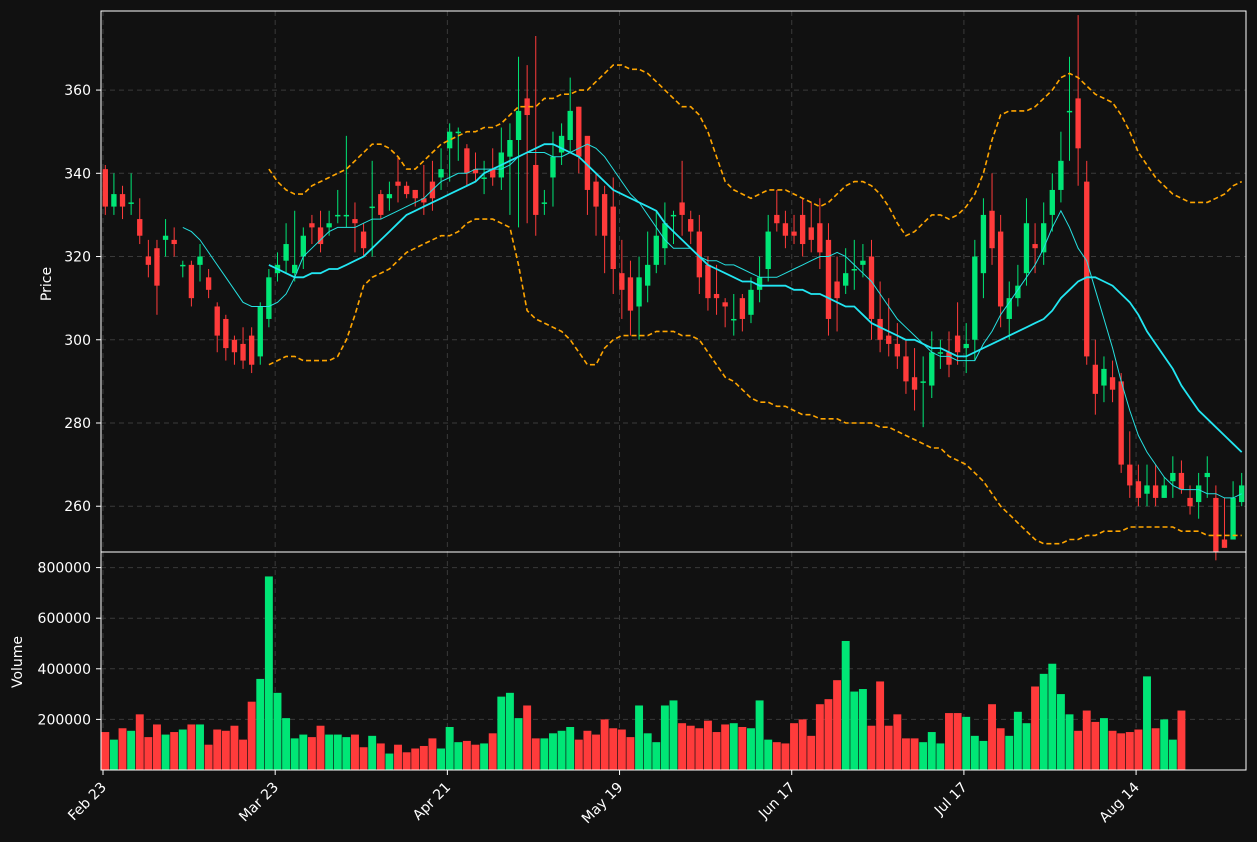 The width and height of the screenshot is (1257, 842). What do you see at coordinates (77, 258) in the screenshot?
I see `price-tick-label: 320` at bounding box center [77, 258].